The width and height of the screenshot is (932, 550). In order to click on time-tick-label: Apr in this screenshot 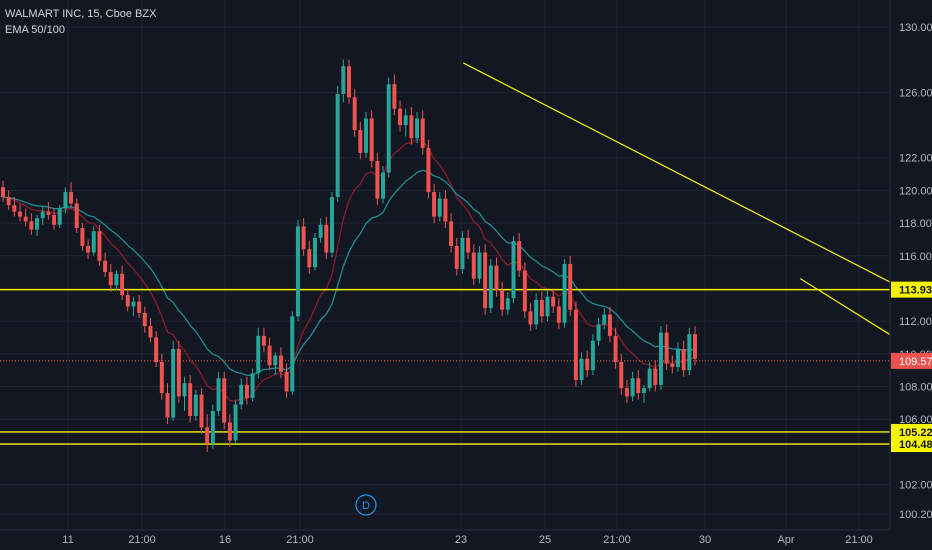, I will do `click(785, 540)`.